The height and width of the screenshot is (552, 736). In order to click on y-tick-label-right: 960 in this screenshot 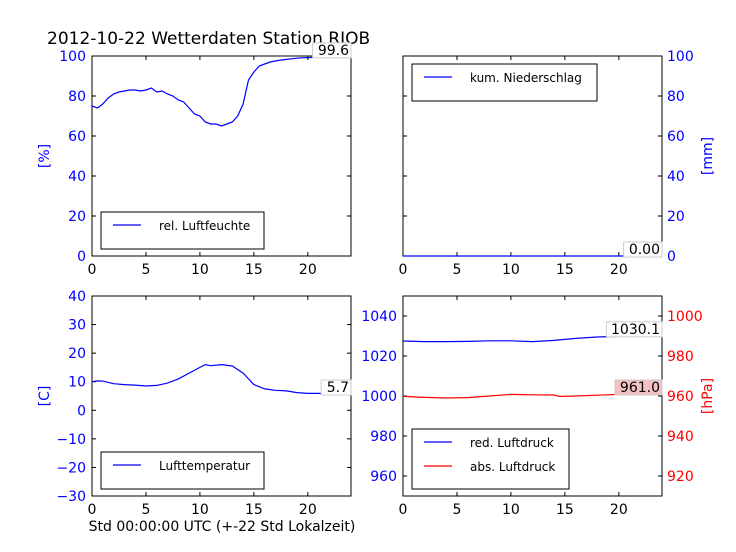, I will do `click(680, 397)`.